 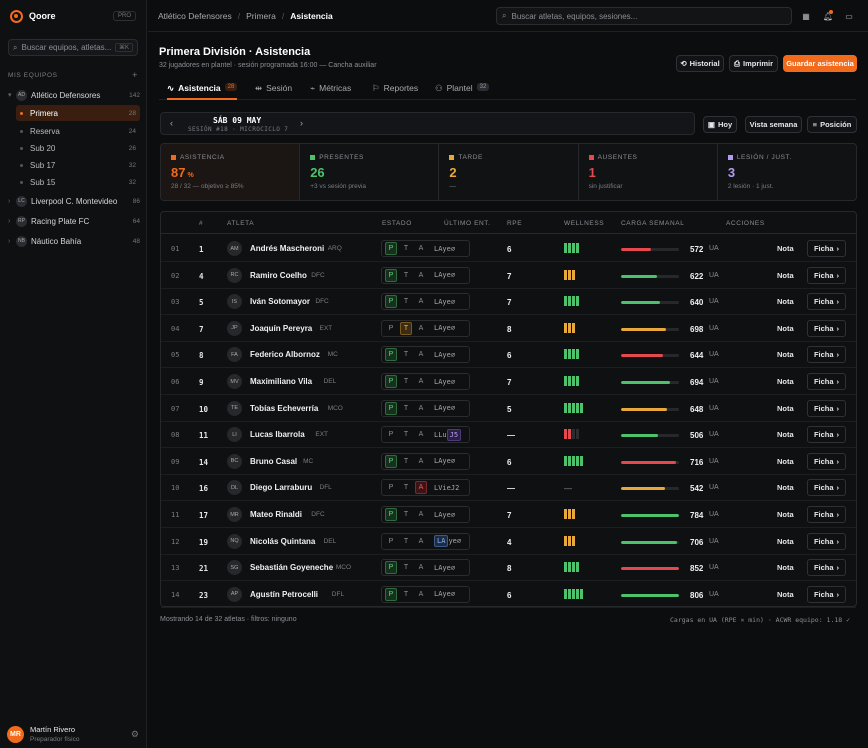 What do you see at coordinates (301, 123) in the screenshot?
I see `chevron-right-icon: ›` at bounding box center [301, 123].